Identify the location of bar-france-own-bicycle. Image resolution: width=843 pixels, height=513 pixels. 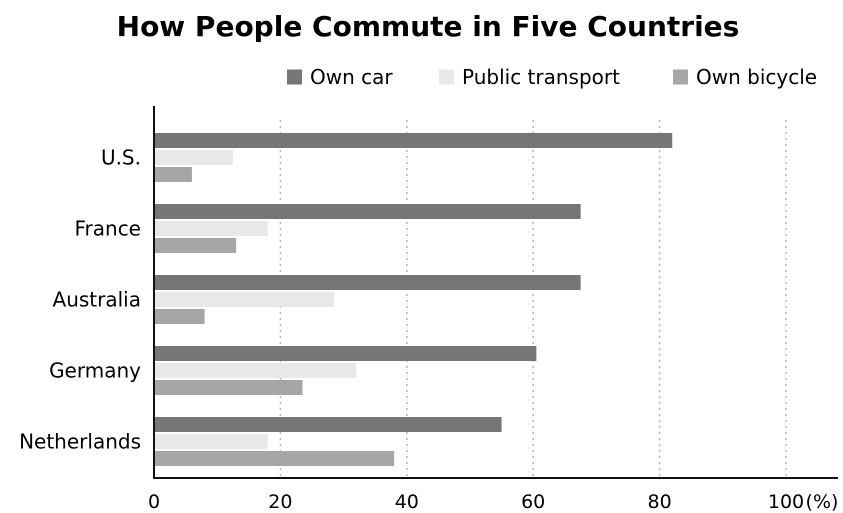
(195, 245).